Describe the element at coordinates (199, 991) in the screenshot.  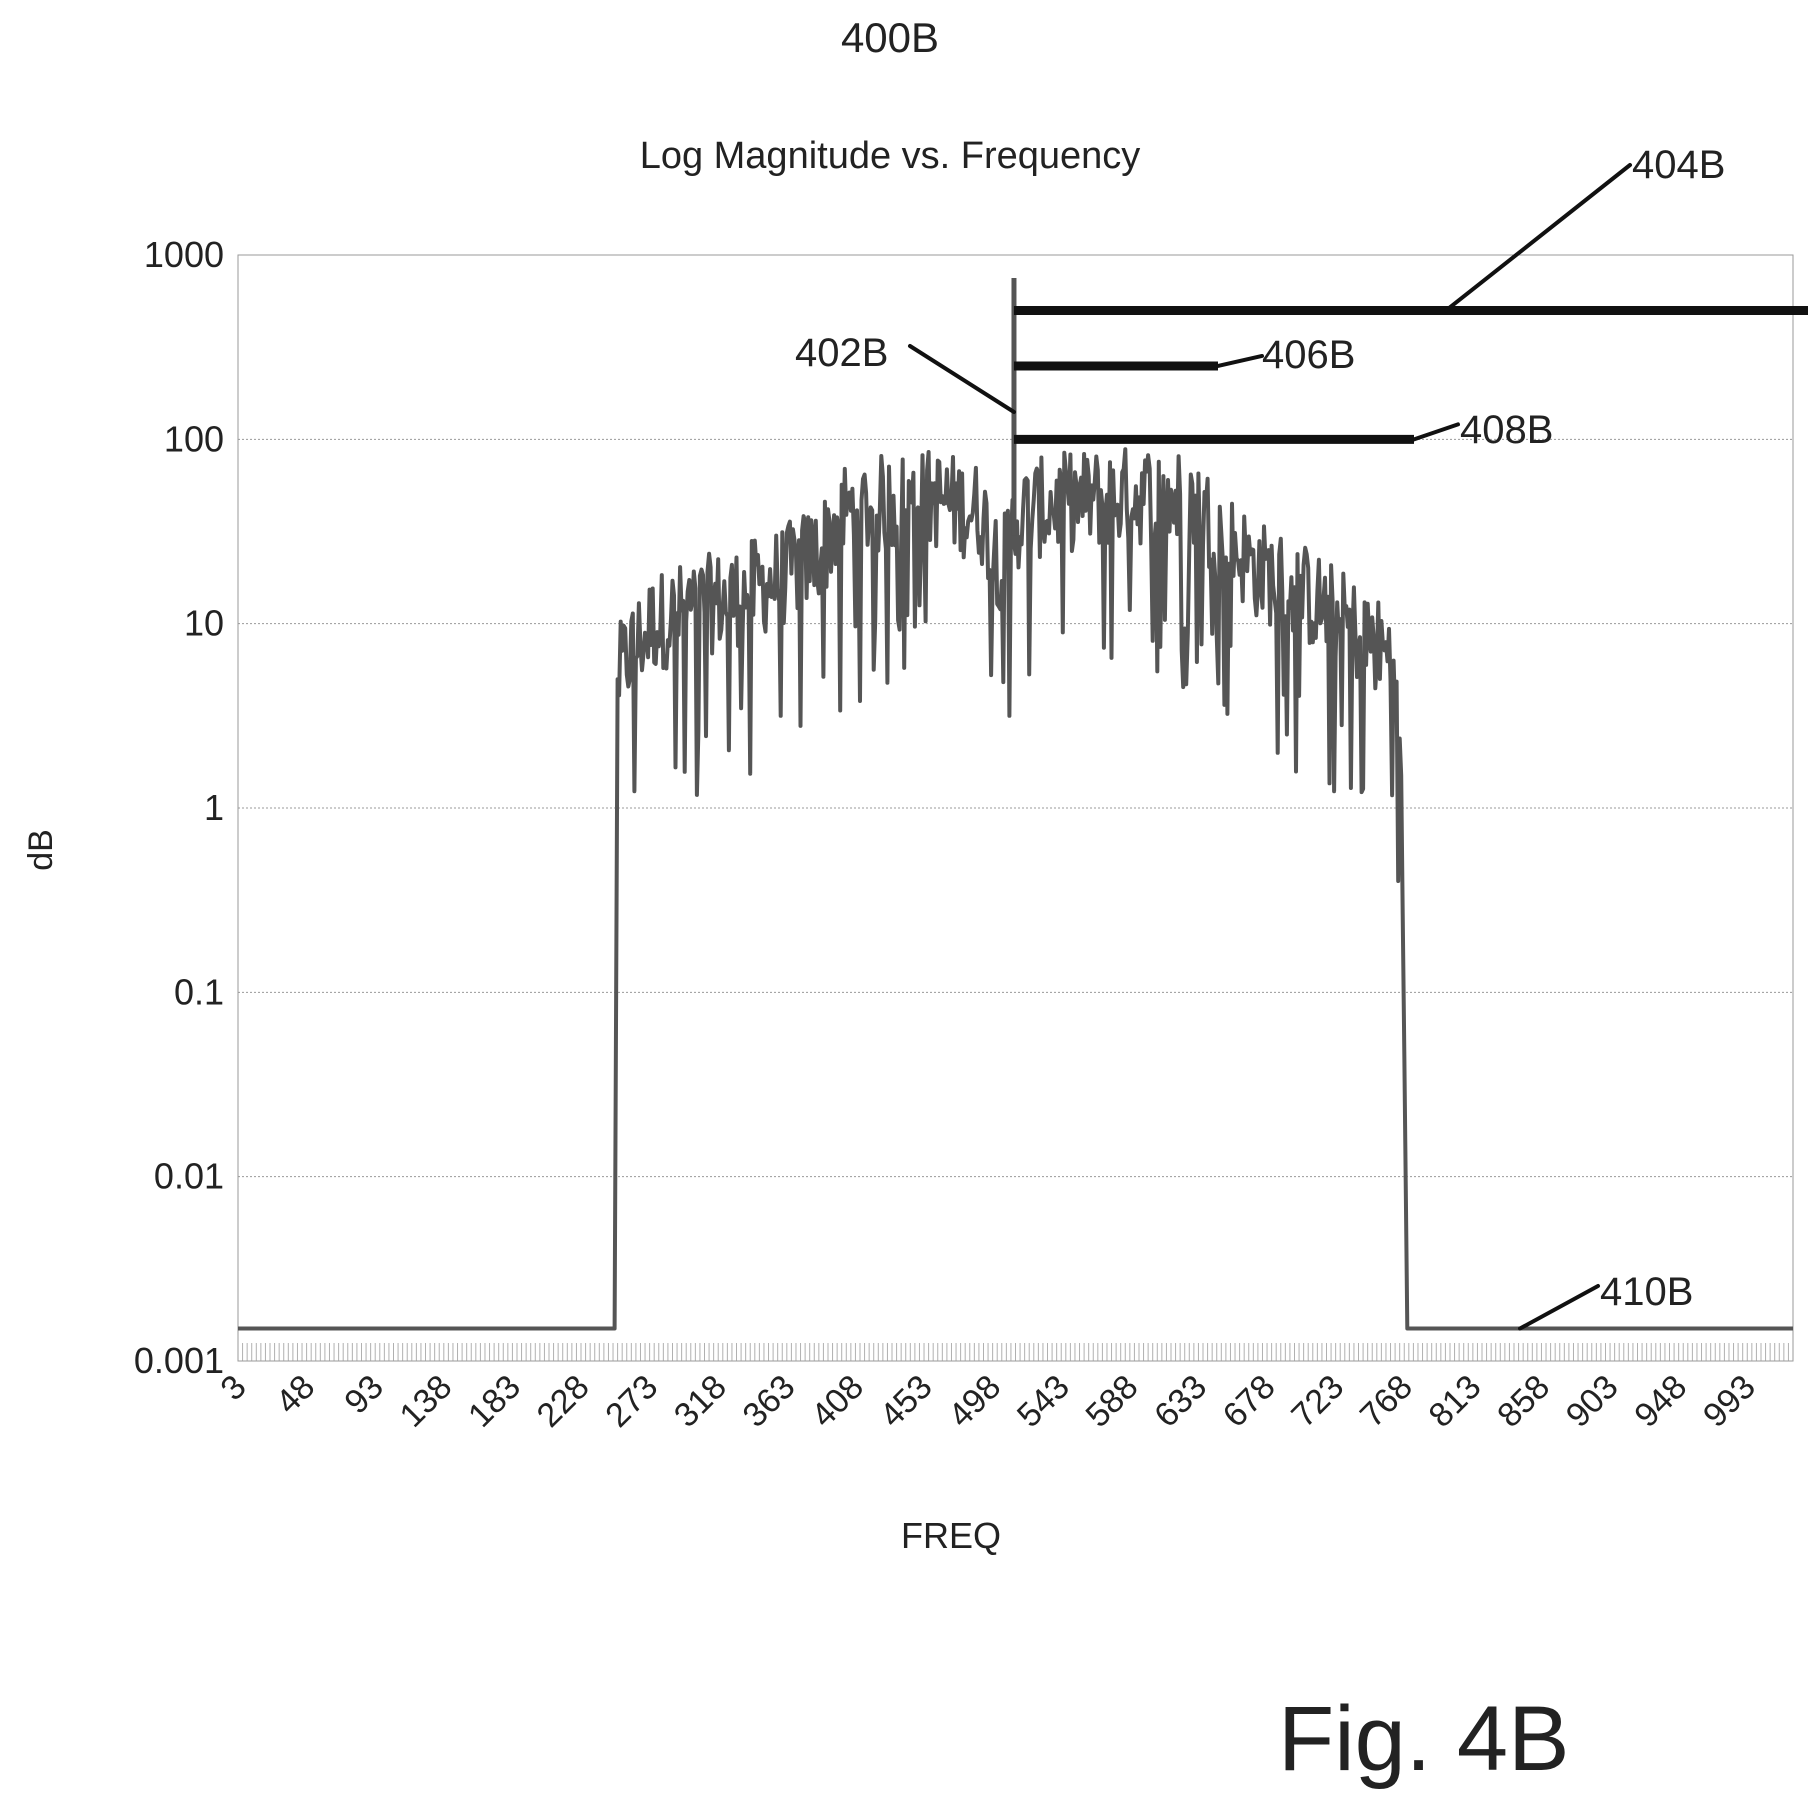
I see `y-tick-label: 0.1` at that location.